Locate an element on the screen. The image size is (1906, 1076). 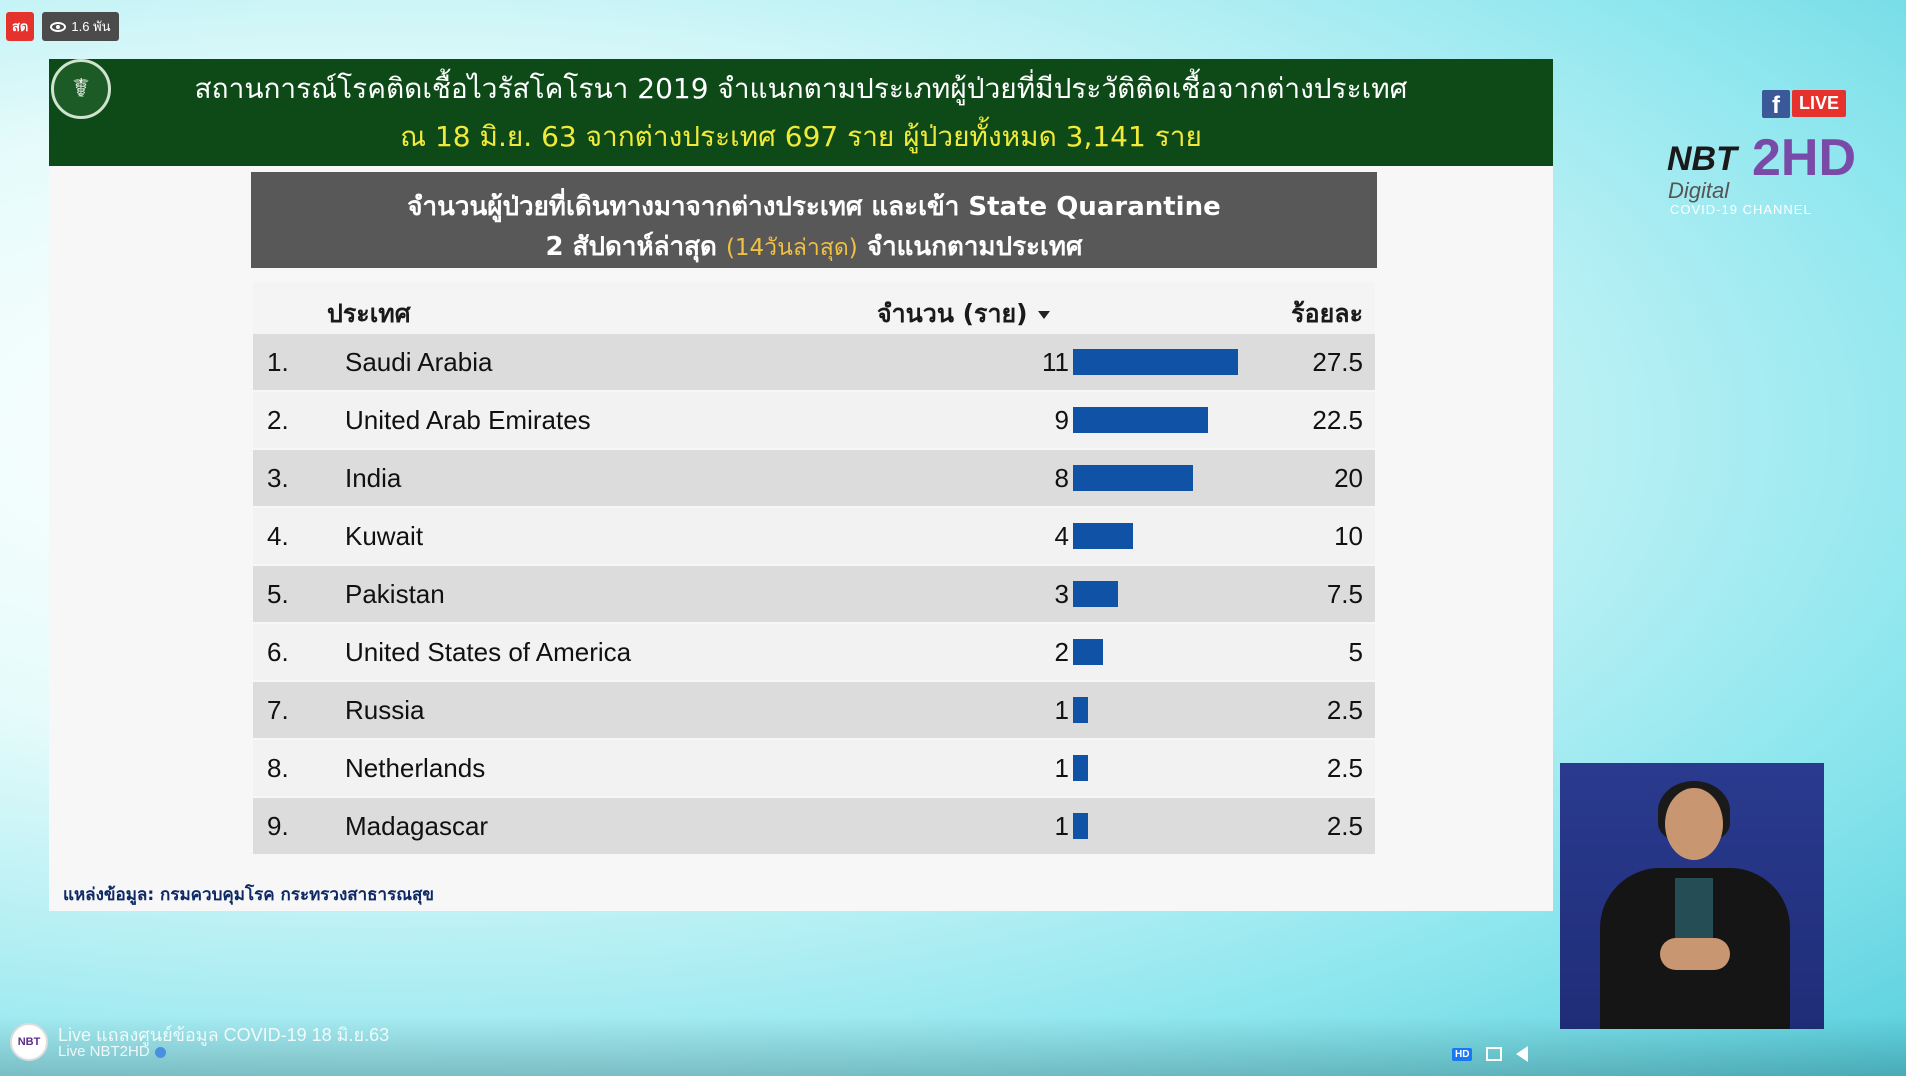
row-rank: 8. is located at coordinates (278, 768).